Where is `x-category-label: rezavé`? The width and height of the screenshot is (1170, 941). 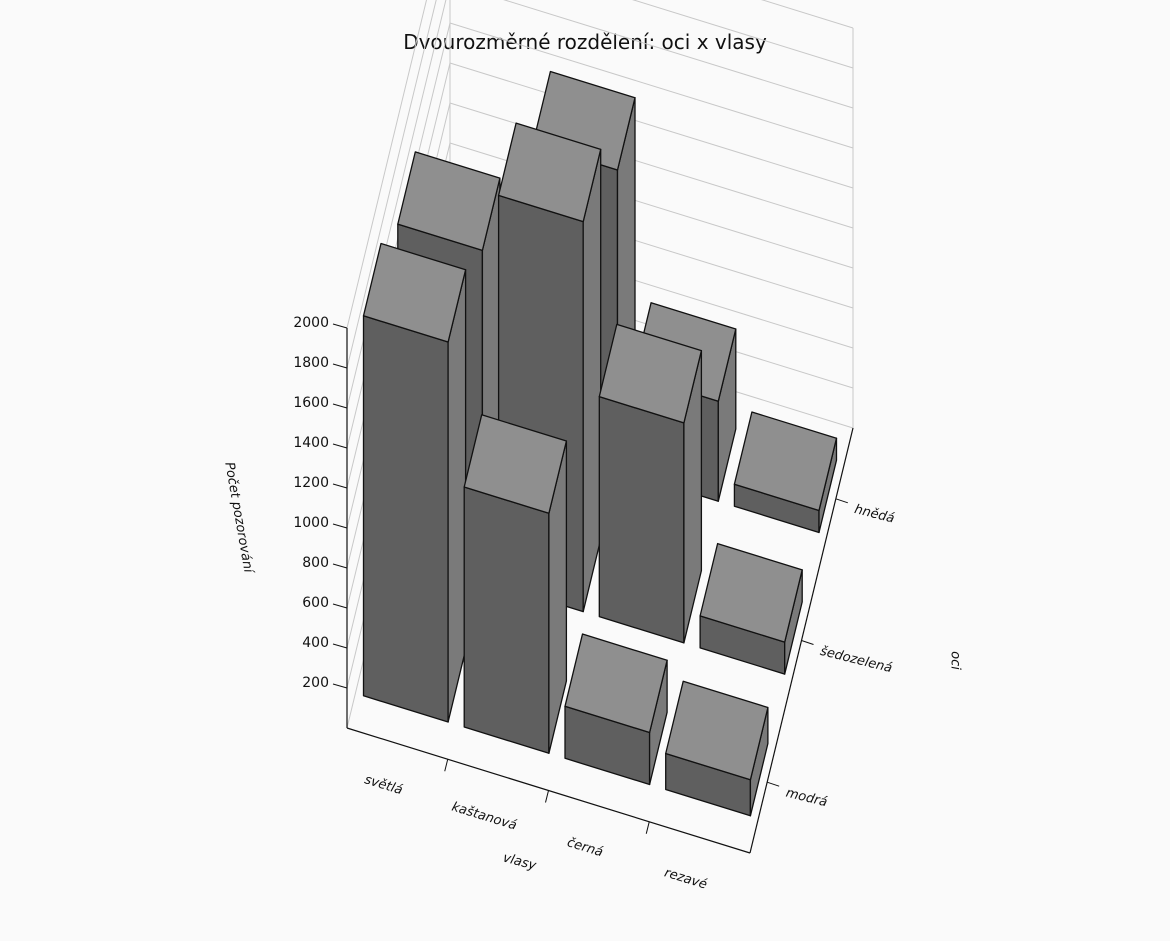 x-category-label: rezavé is located at coordinates (685, 878).